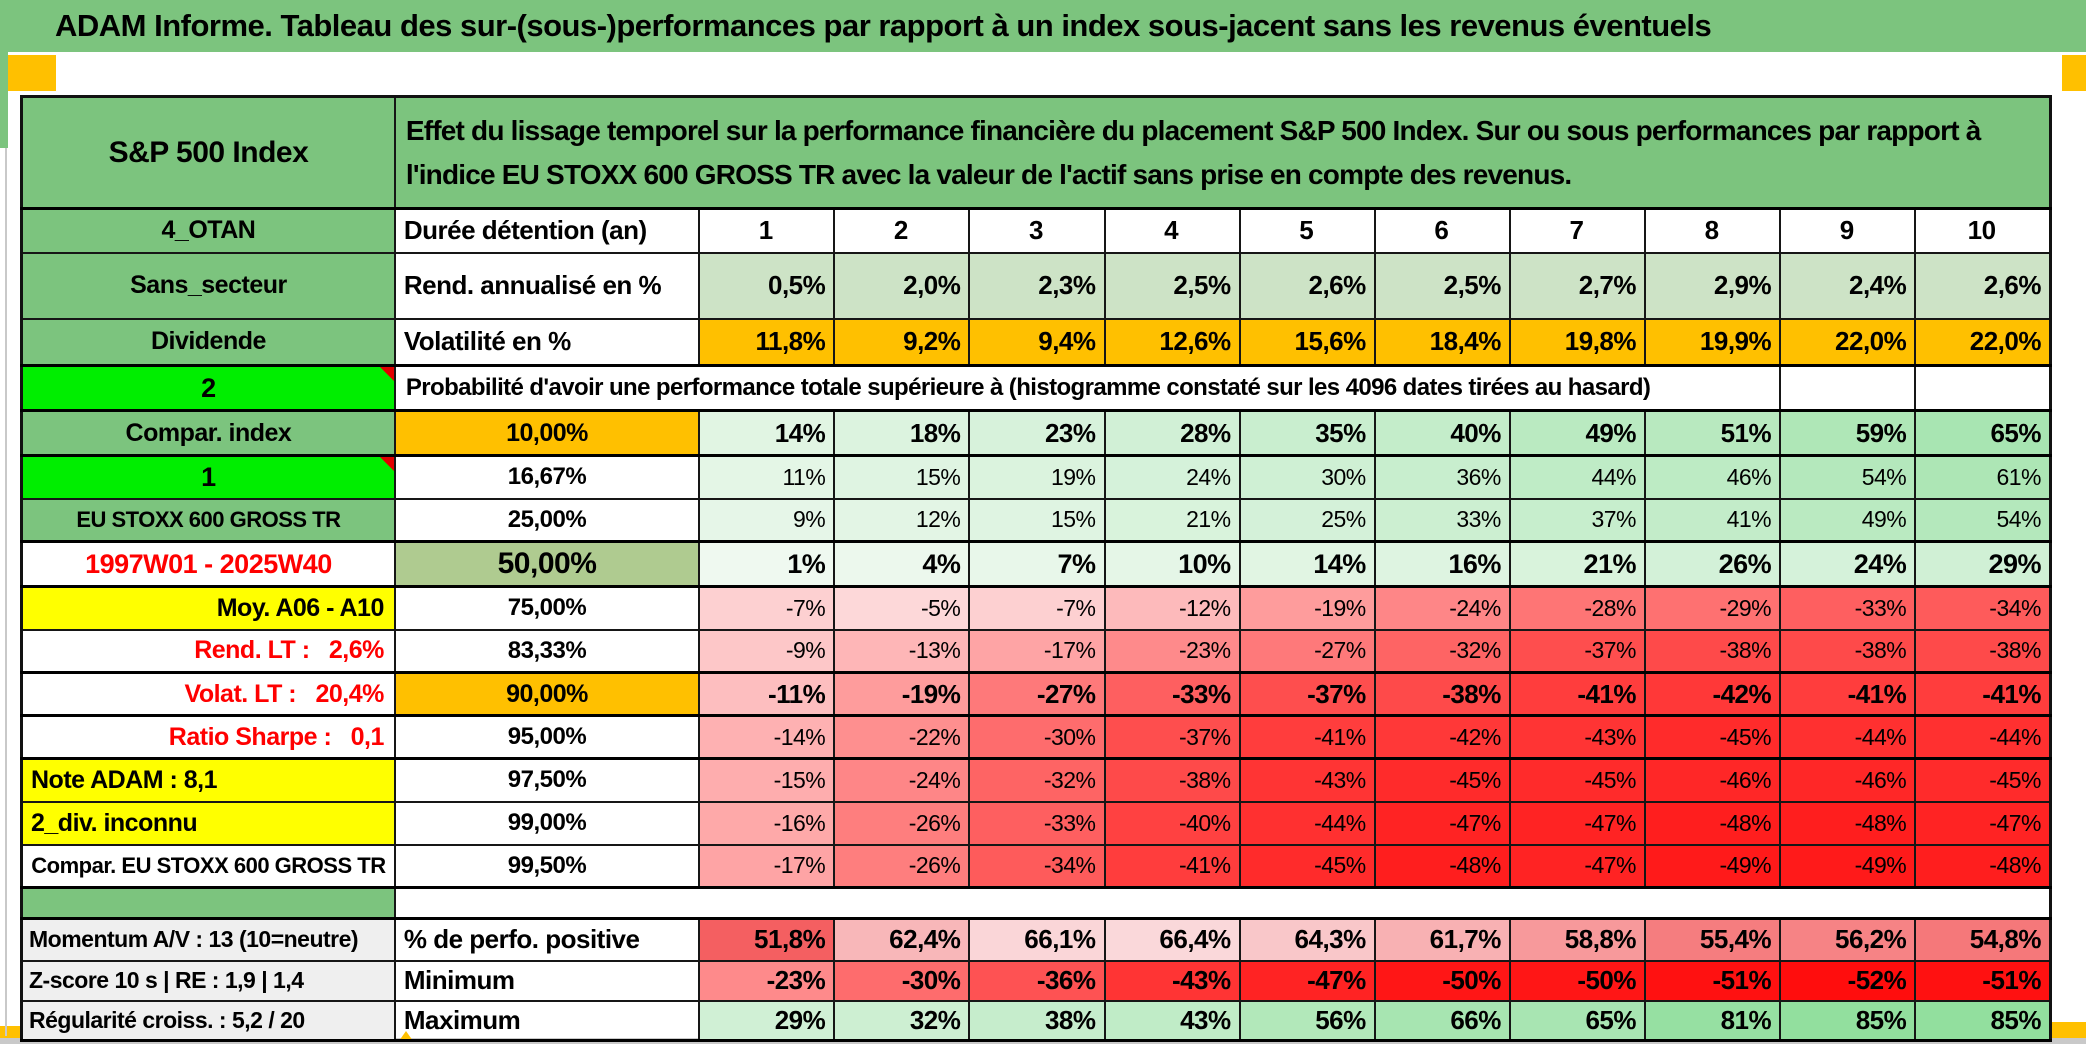 This screenshot has width=2086, height=1044. Describe the element at coordinates (208, 737) in the screenshot. I see `label-ratio-sharpe: Ratio Sharpe : 0,1` at that location.